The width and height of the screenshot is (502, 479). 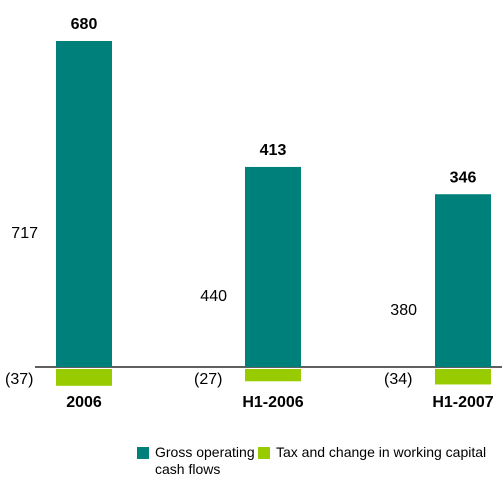 I want to click on total-label: 413, so click(x=273, y=150).